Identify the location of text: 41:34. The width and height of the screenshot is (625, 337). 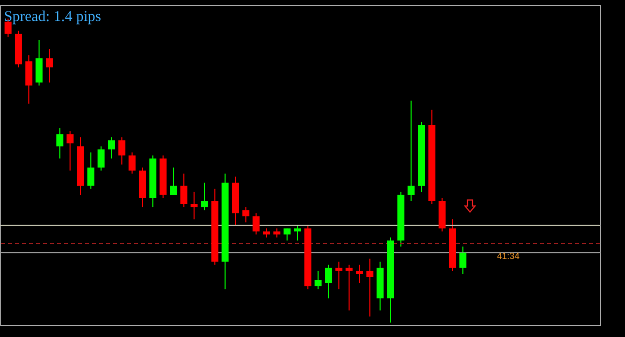
(508, 256).